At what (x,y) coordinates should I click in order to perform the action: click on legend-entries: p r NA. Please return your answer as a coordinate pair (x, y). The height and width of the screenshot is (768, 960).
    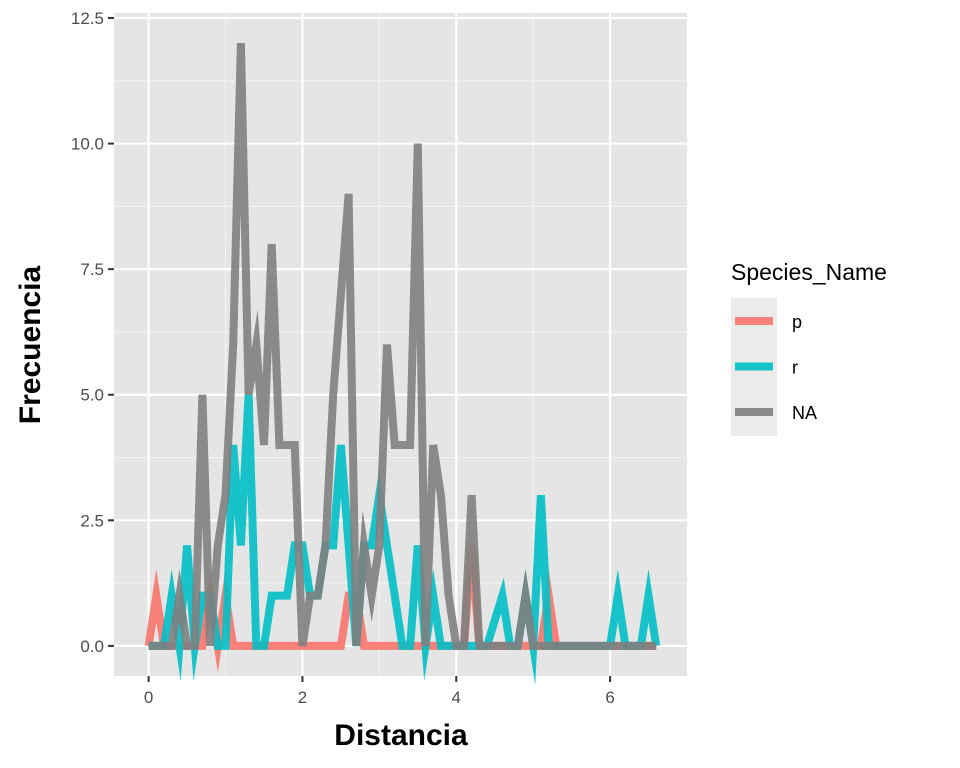
    Looking at the image, I should click on (776, 367).